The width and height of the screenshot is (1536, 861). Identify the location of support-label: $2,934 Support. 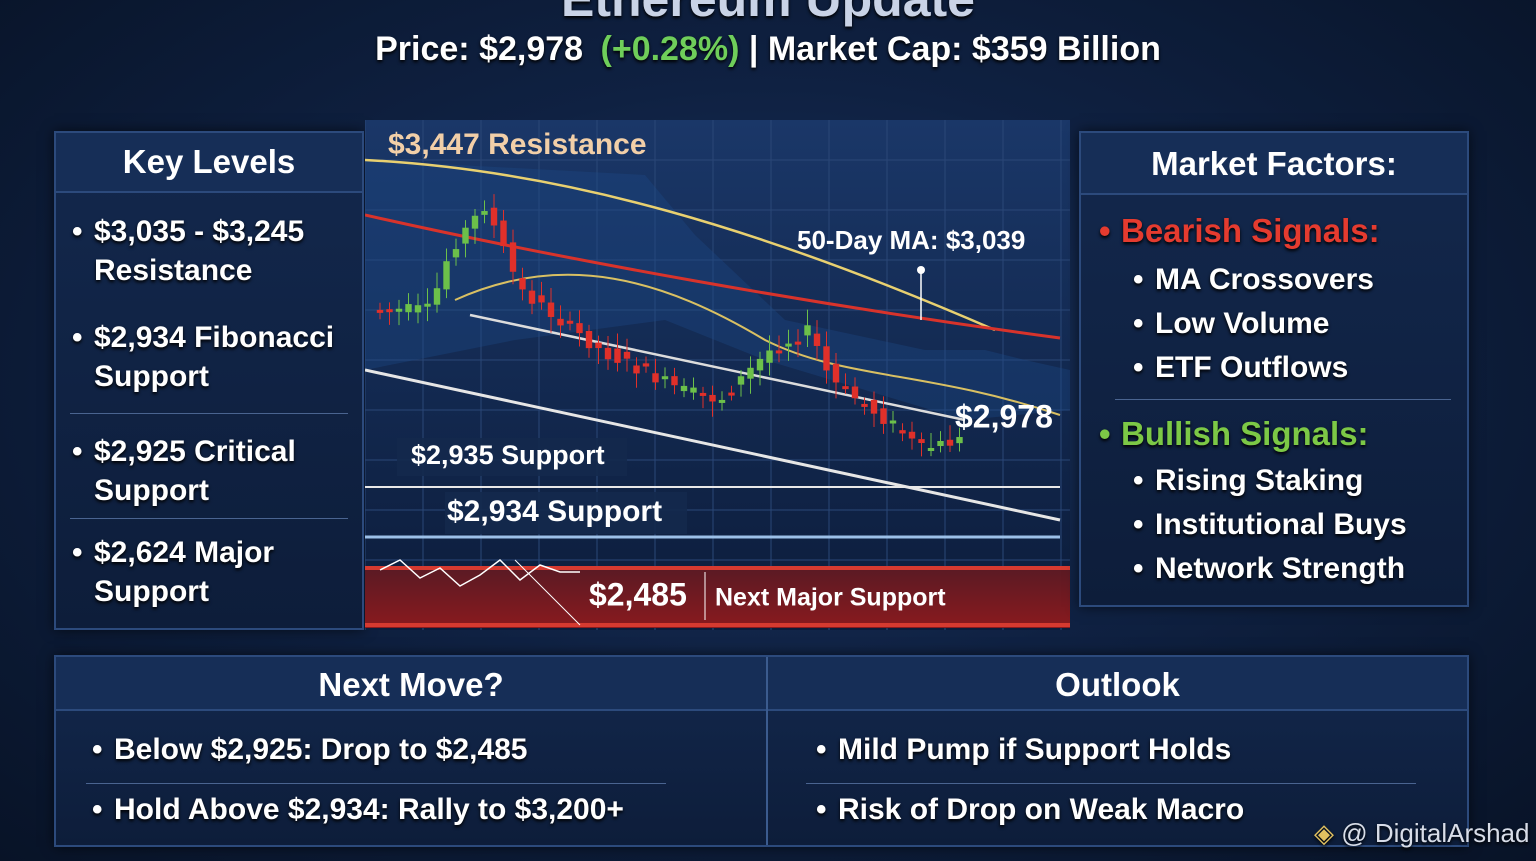
(554, 511).